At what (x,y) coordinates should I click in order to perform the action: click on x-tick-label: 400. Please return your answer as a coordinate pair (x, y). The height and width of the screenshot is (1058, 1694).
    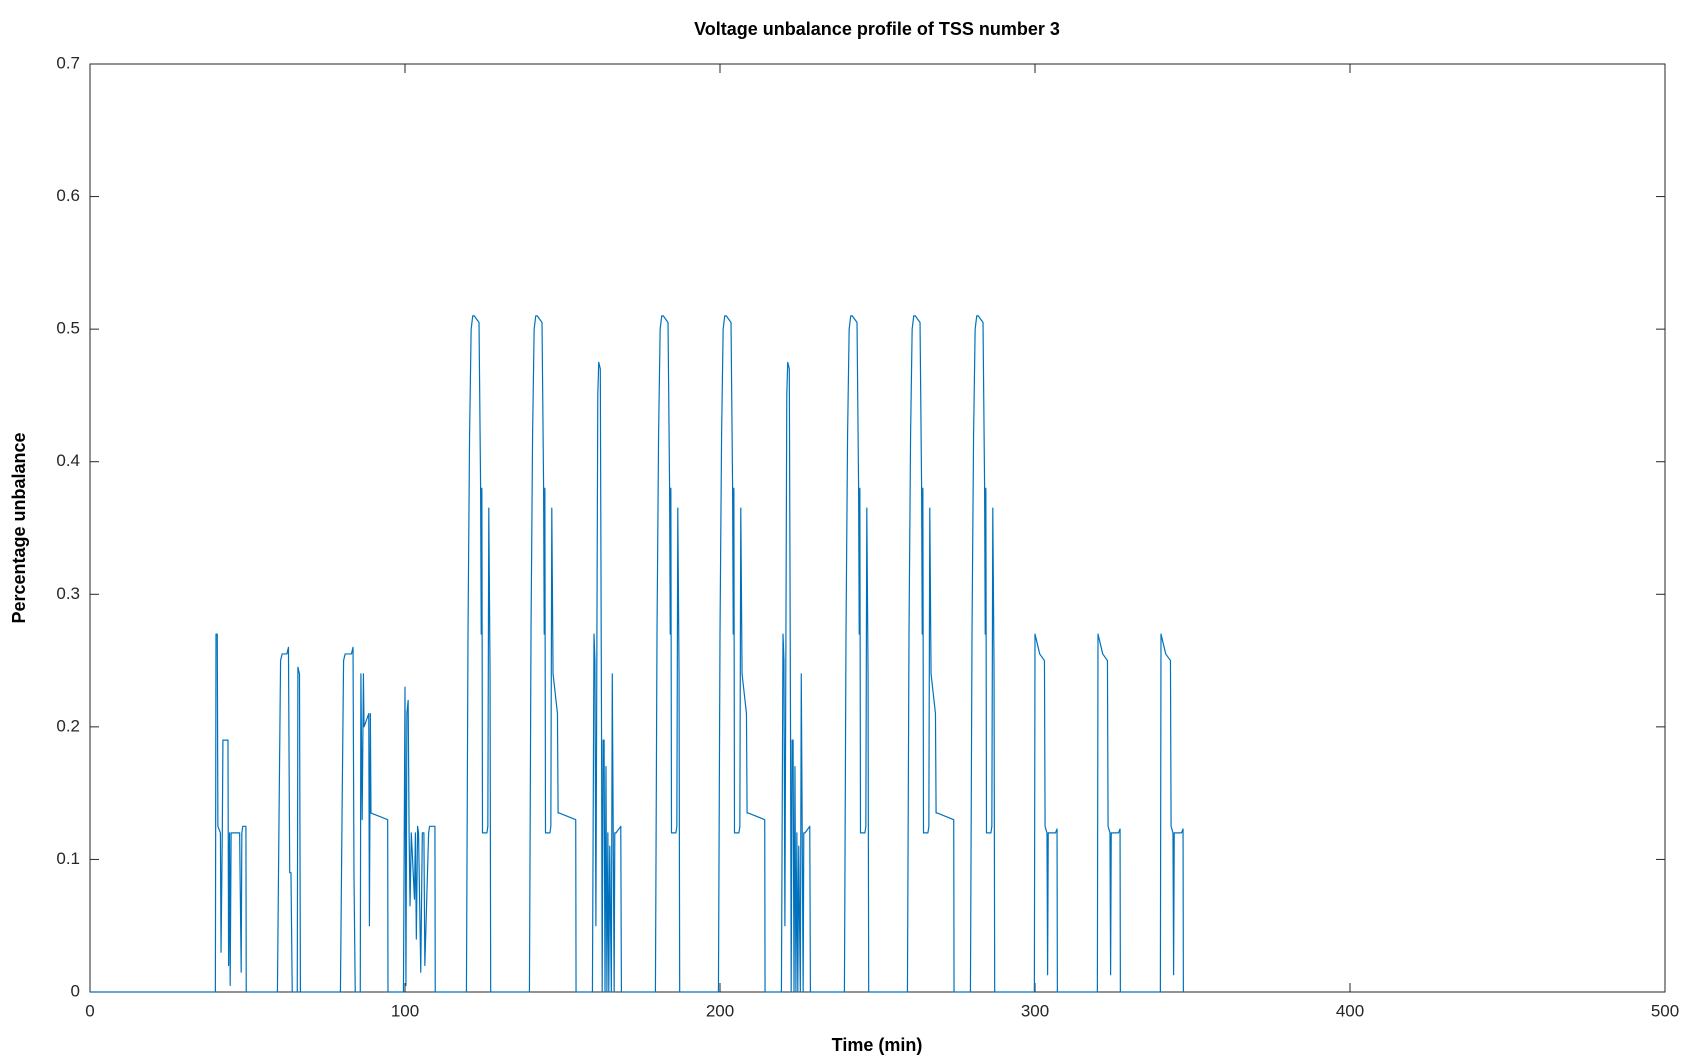
    Looking at the image, I should click on (1350, 1010).